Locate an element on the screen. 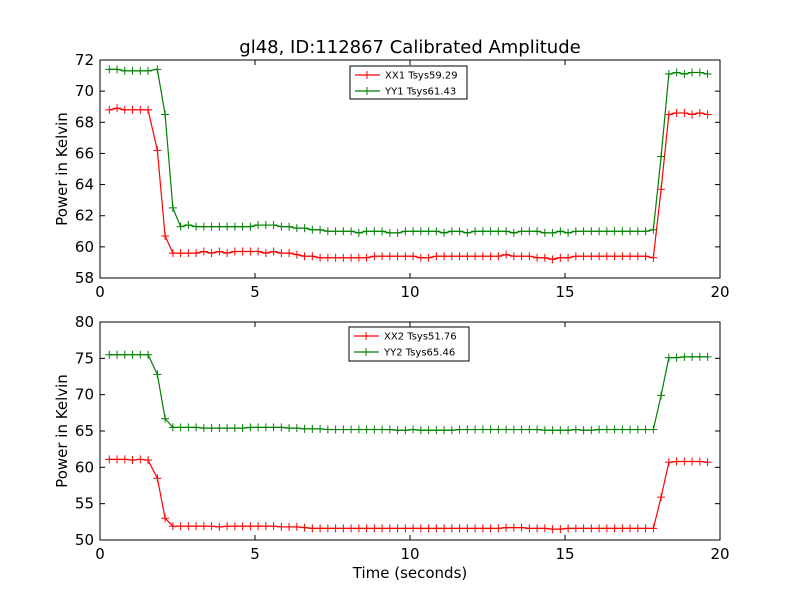 The height and width of the screenshot is (600, 800). legend-box is located at coordinates (409, 344).